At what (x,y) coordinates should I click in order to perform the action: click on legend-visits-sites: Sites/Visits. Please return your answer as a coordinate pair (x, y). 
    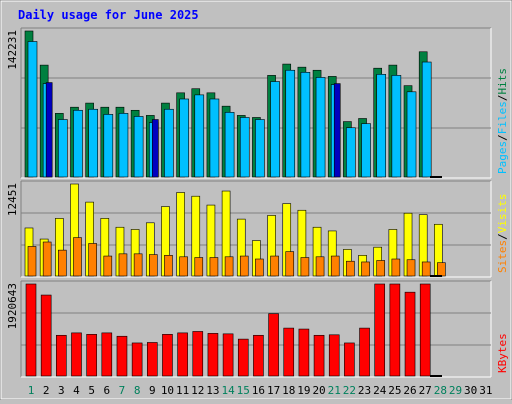
    Looking at the image, I should click on (502, 234).